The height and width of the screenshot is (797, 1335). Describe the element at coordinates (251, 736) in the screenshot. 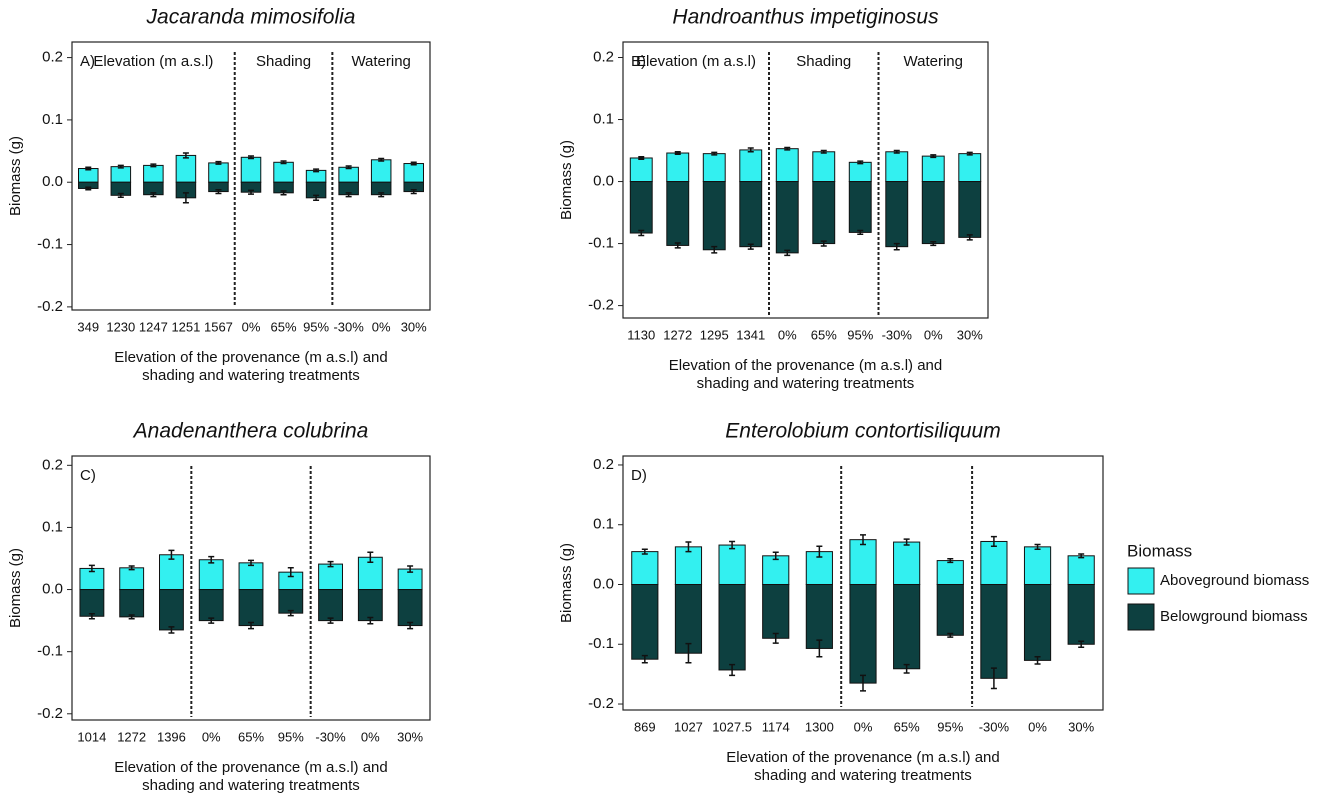

I see `x-tick-label: 65%` at that location.